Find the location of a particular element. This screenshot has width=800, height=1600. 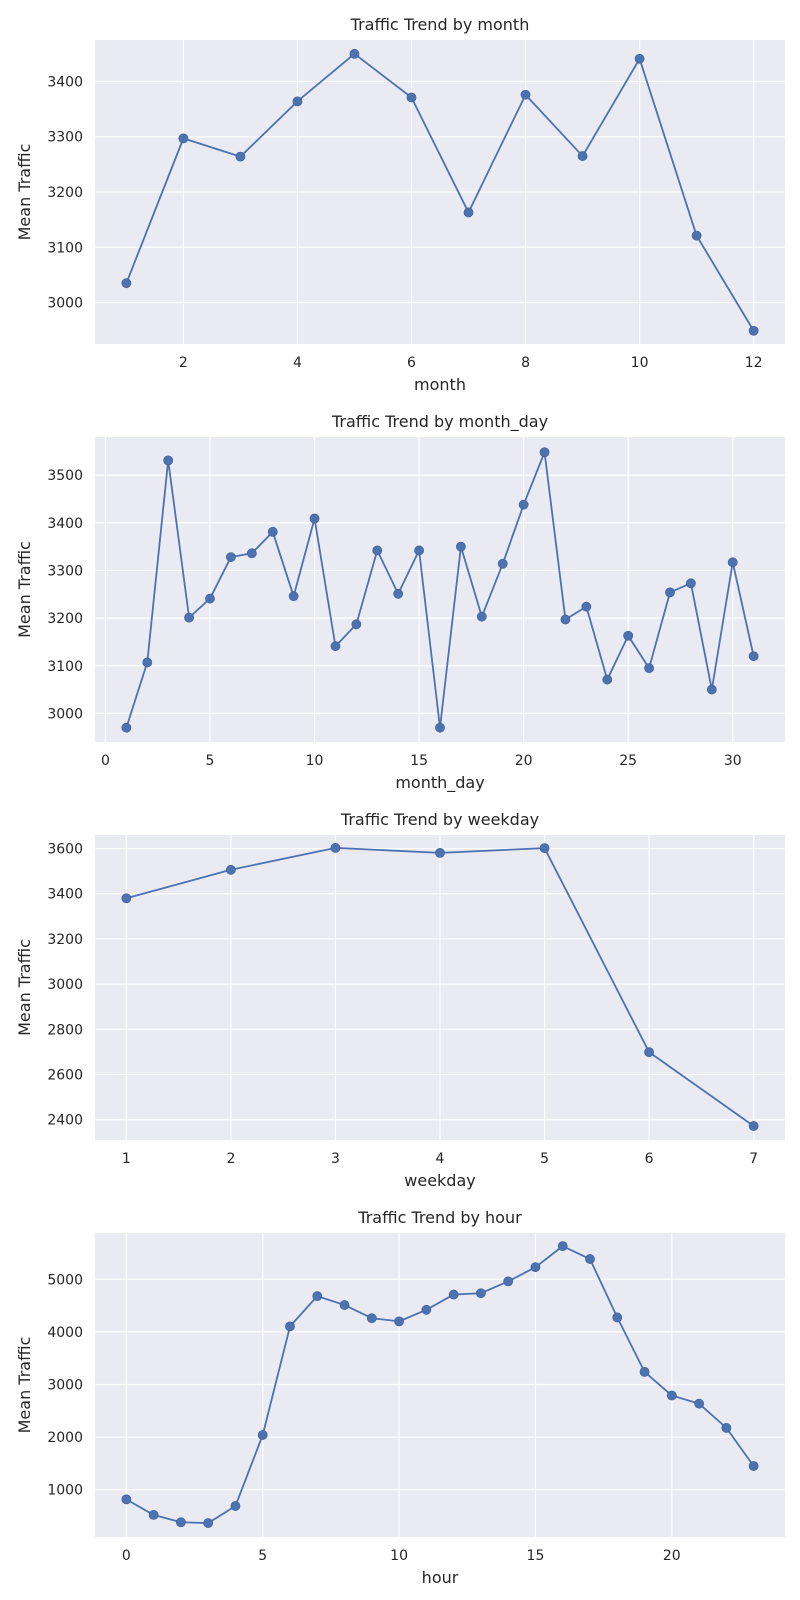

x-tick-label: 5 is located at coordinates (210, 761).